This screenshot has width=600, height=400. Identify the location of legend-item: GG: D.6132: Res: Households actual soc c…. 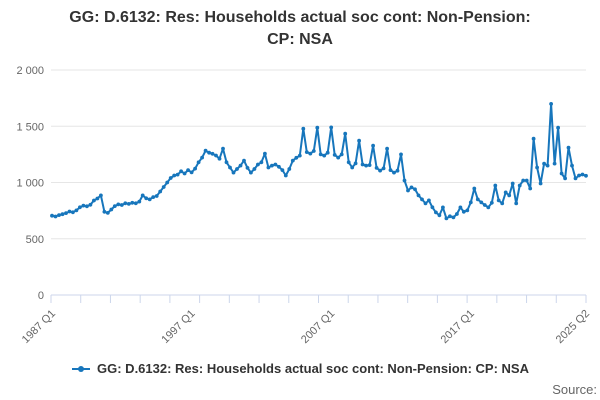
(300, 368).